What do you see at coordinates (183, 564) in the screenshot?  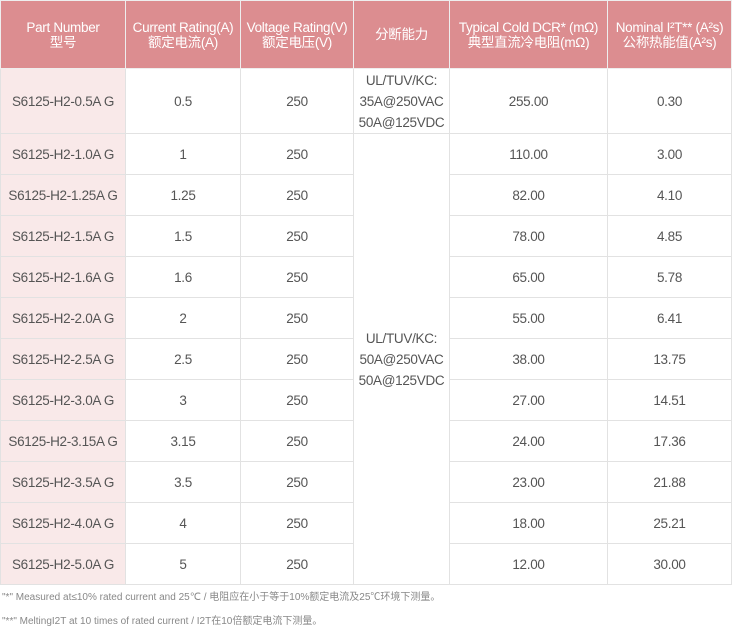 I see `cell: 5` at bounding box center [183, 564].